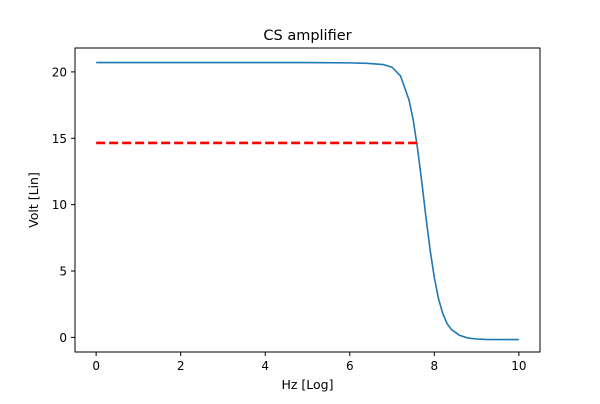 This screenshot has width=600, height=404. What do you see at coordinates (63, 338) in the screenshot?
I see `y-tick-label: 0` at bounding box center [63, 338].